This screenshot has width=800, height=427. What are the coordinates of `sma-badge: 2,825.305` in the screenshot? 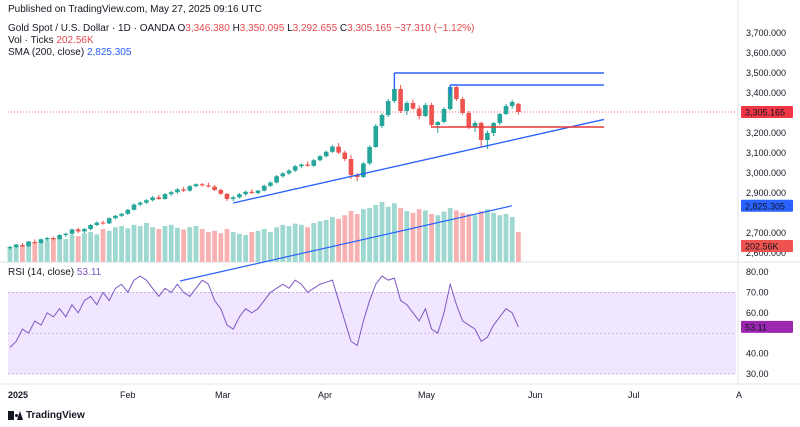 It's located at (765, 206).